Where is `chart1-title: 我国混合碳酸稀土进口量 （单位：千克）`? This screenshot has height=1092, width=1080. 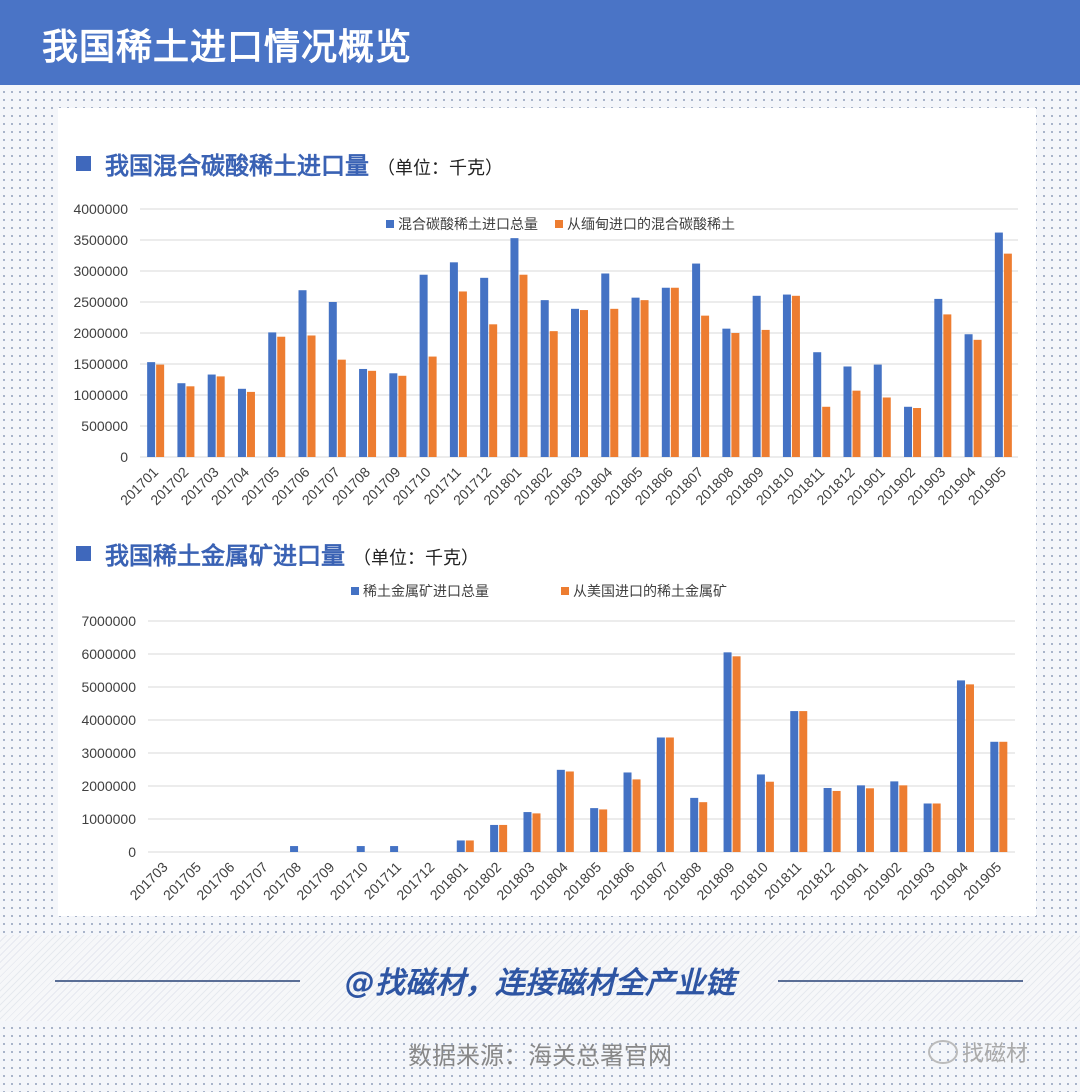 chart1-title: 我国混合碳酸稀土进口量 （单位：千克） is located at coordinates (289, 163).